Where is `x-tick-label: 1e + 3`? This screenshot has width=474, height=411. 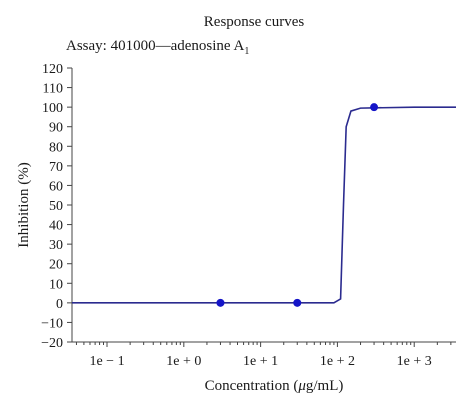
x-tick-label: 1e + 3 is located at coordinates (414, 361).